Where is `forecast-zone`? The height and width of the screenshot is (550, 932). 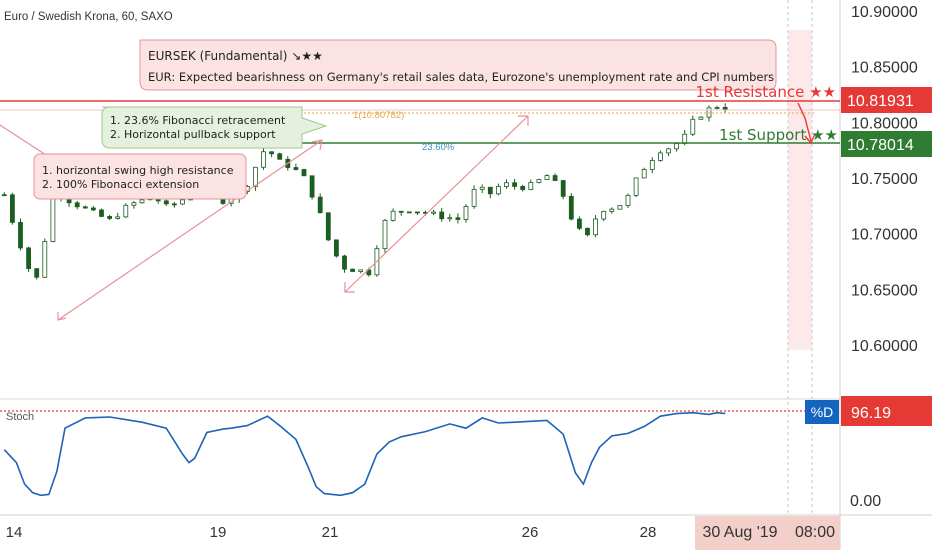
forecast-zone is located at coordinates (800, 190).